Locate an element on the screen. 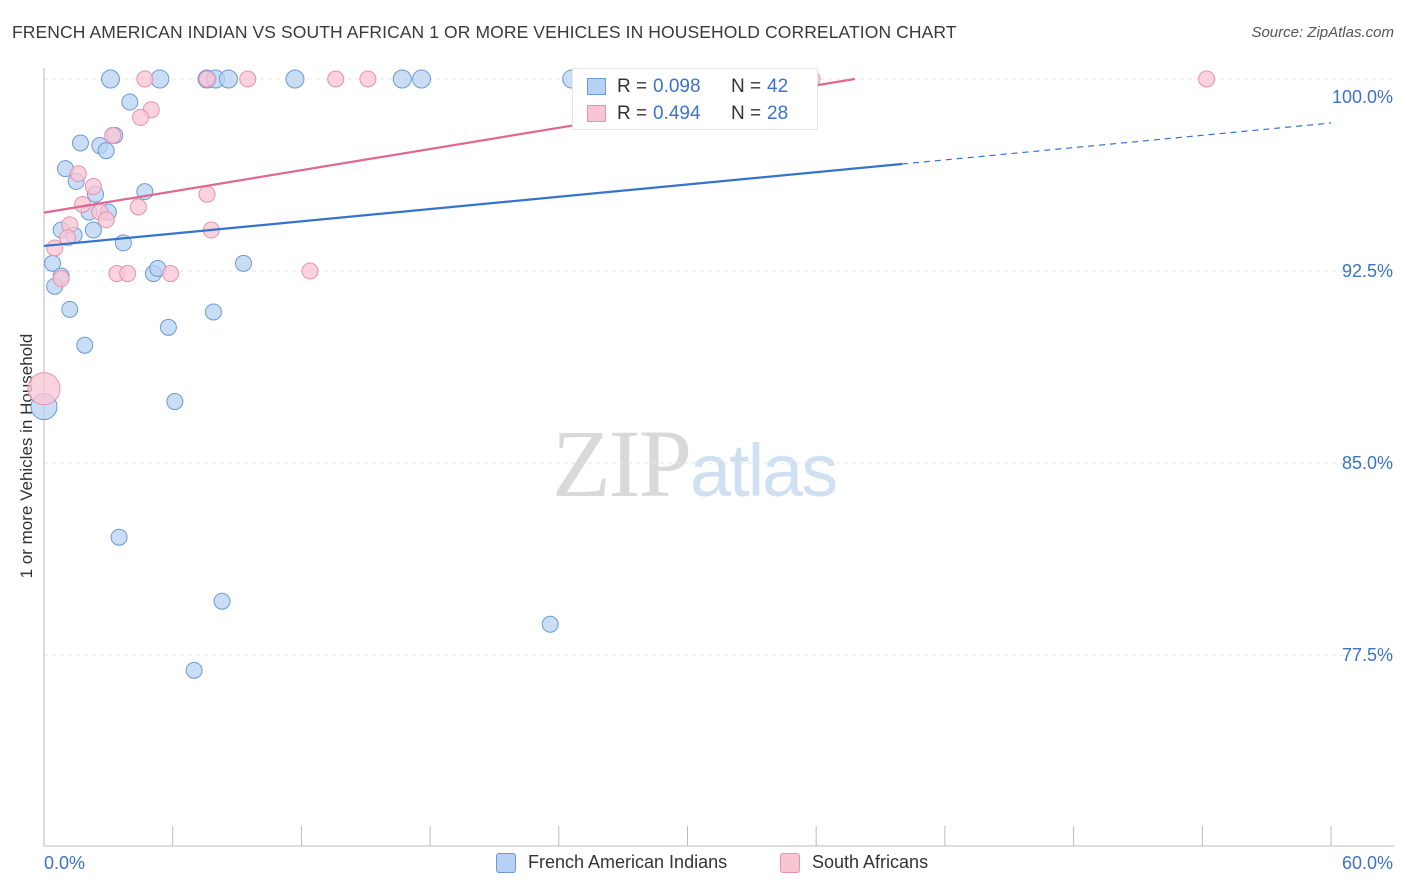 Image resolution: width=1406 pixels, height=892 pixels. legend-label: French American Indians is located at coordinates (628, 862).